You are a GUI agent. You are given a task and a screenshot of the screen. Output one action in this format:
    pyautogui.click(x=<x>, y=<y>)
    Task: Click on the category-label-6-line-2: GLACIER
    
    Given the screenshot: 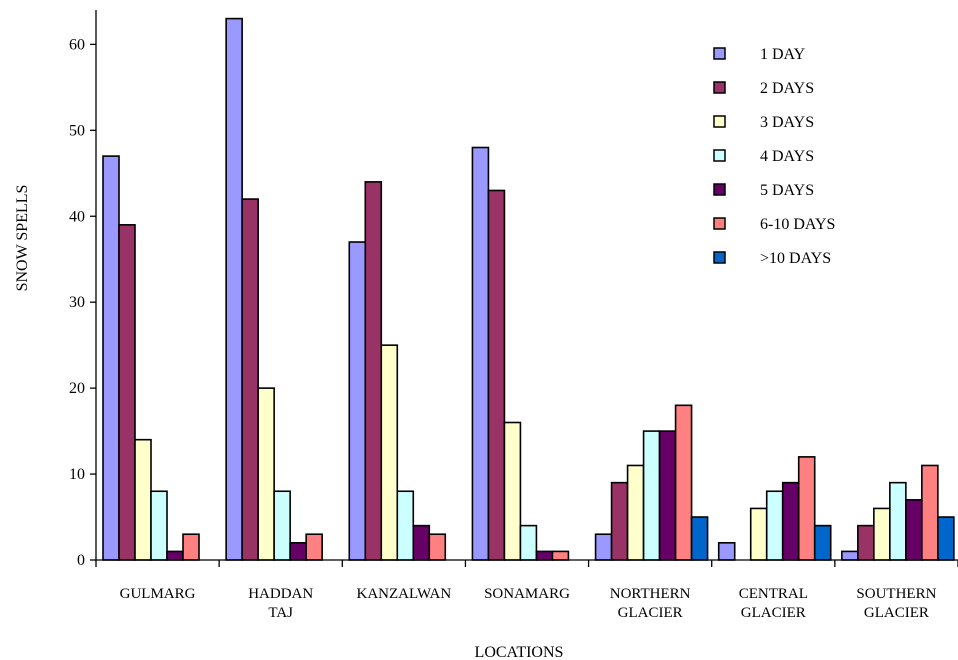 What is the action you would take?
    pyautogui.click(x=773, y=613)
    